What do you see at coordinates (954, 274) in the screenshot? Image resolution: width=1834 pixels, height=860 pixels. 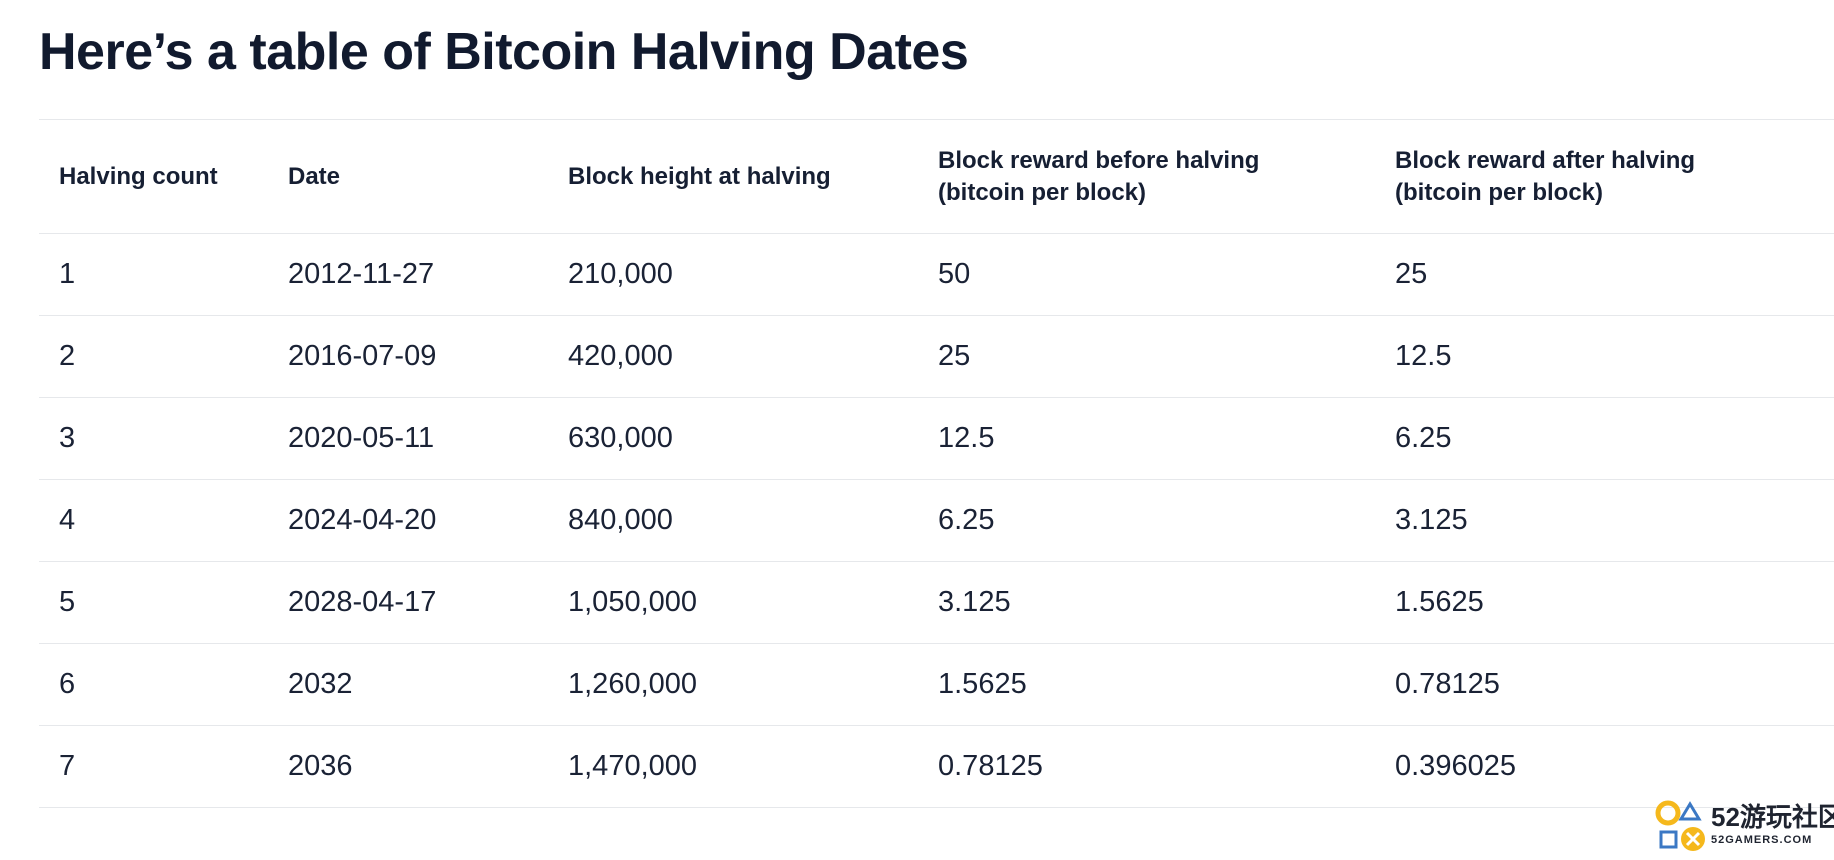 I see `cell-reward-before: 50` at bounding box center [954, 274].